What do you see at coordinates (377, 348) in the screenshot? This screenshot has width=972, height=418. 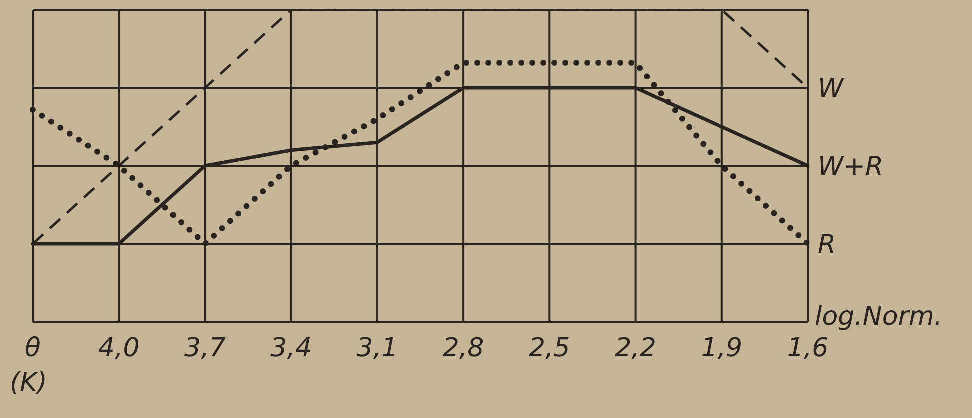 I see `x-tick-label: 3,1` at bounding box center [377, 348].